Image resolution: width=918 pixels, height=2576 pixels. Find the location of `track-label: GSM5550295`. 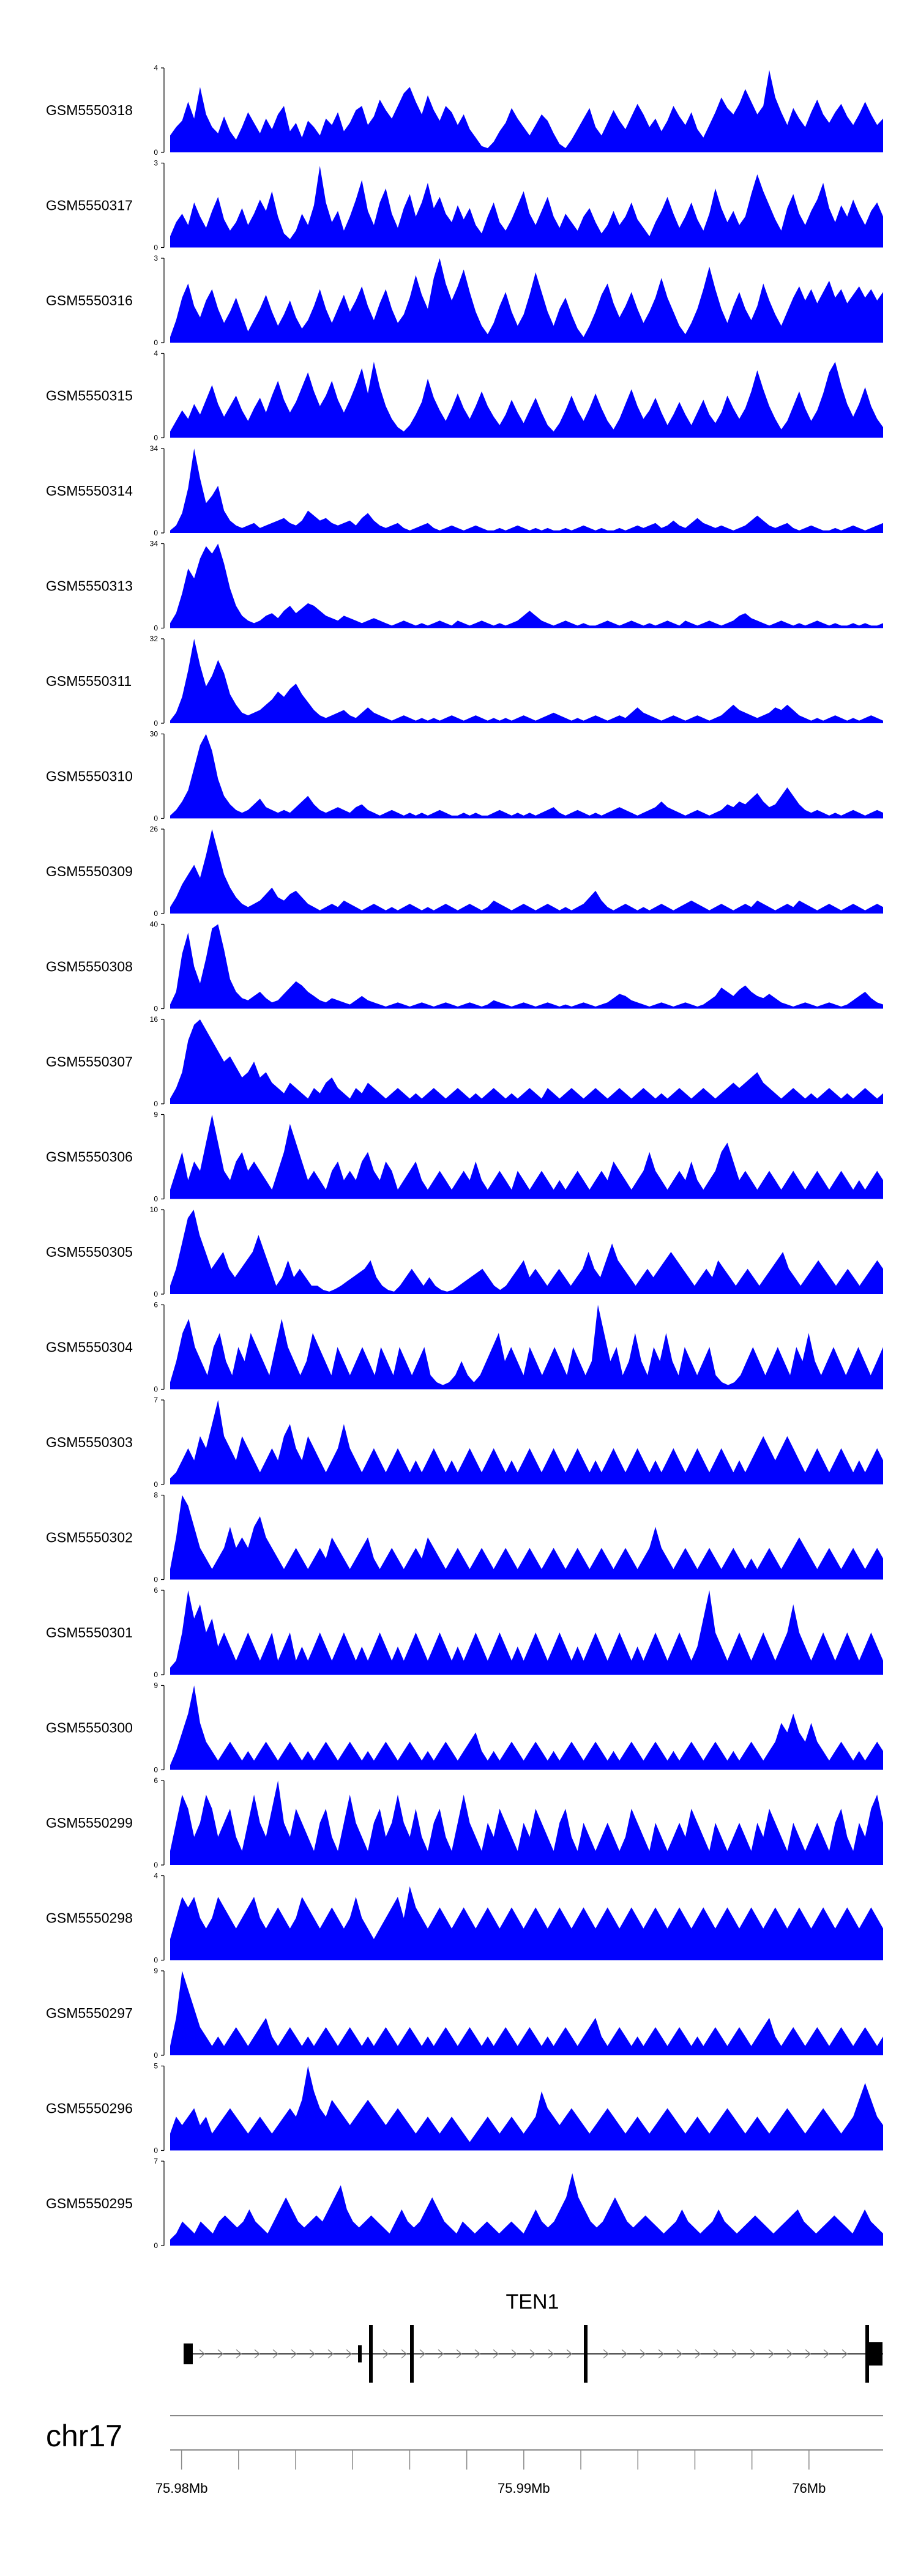

track-label: GSM5550295 is located at coordinates (89, 2203).